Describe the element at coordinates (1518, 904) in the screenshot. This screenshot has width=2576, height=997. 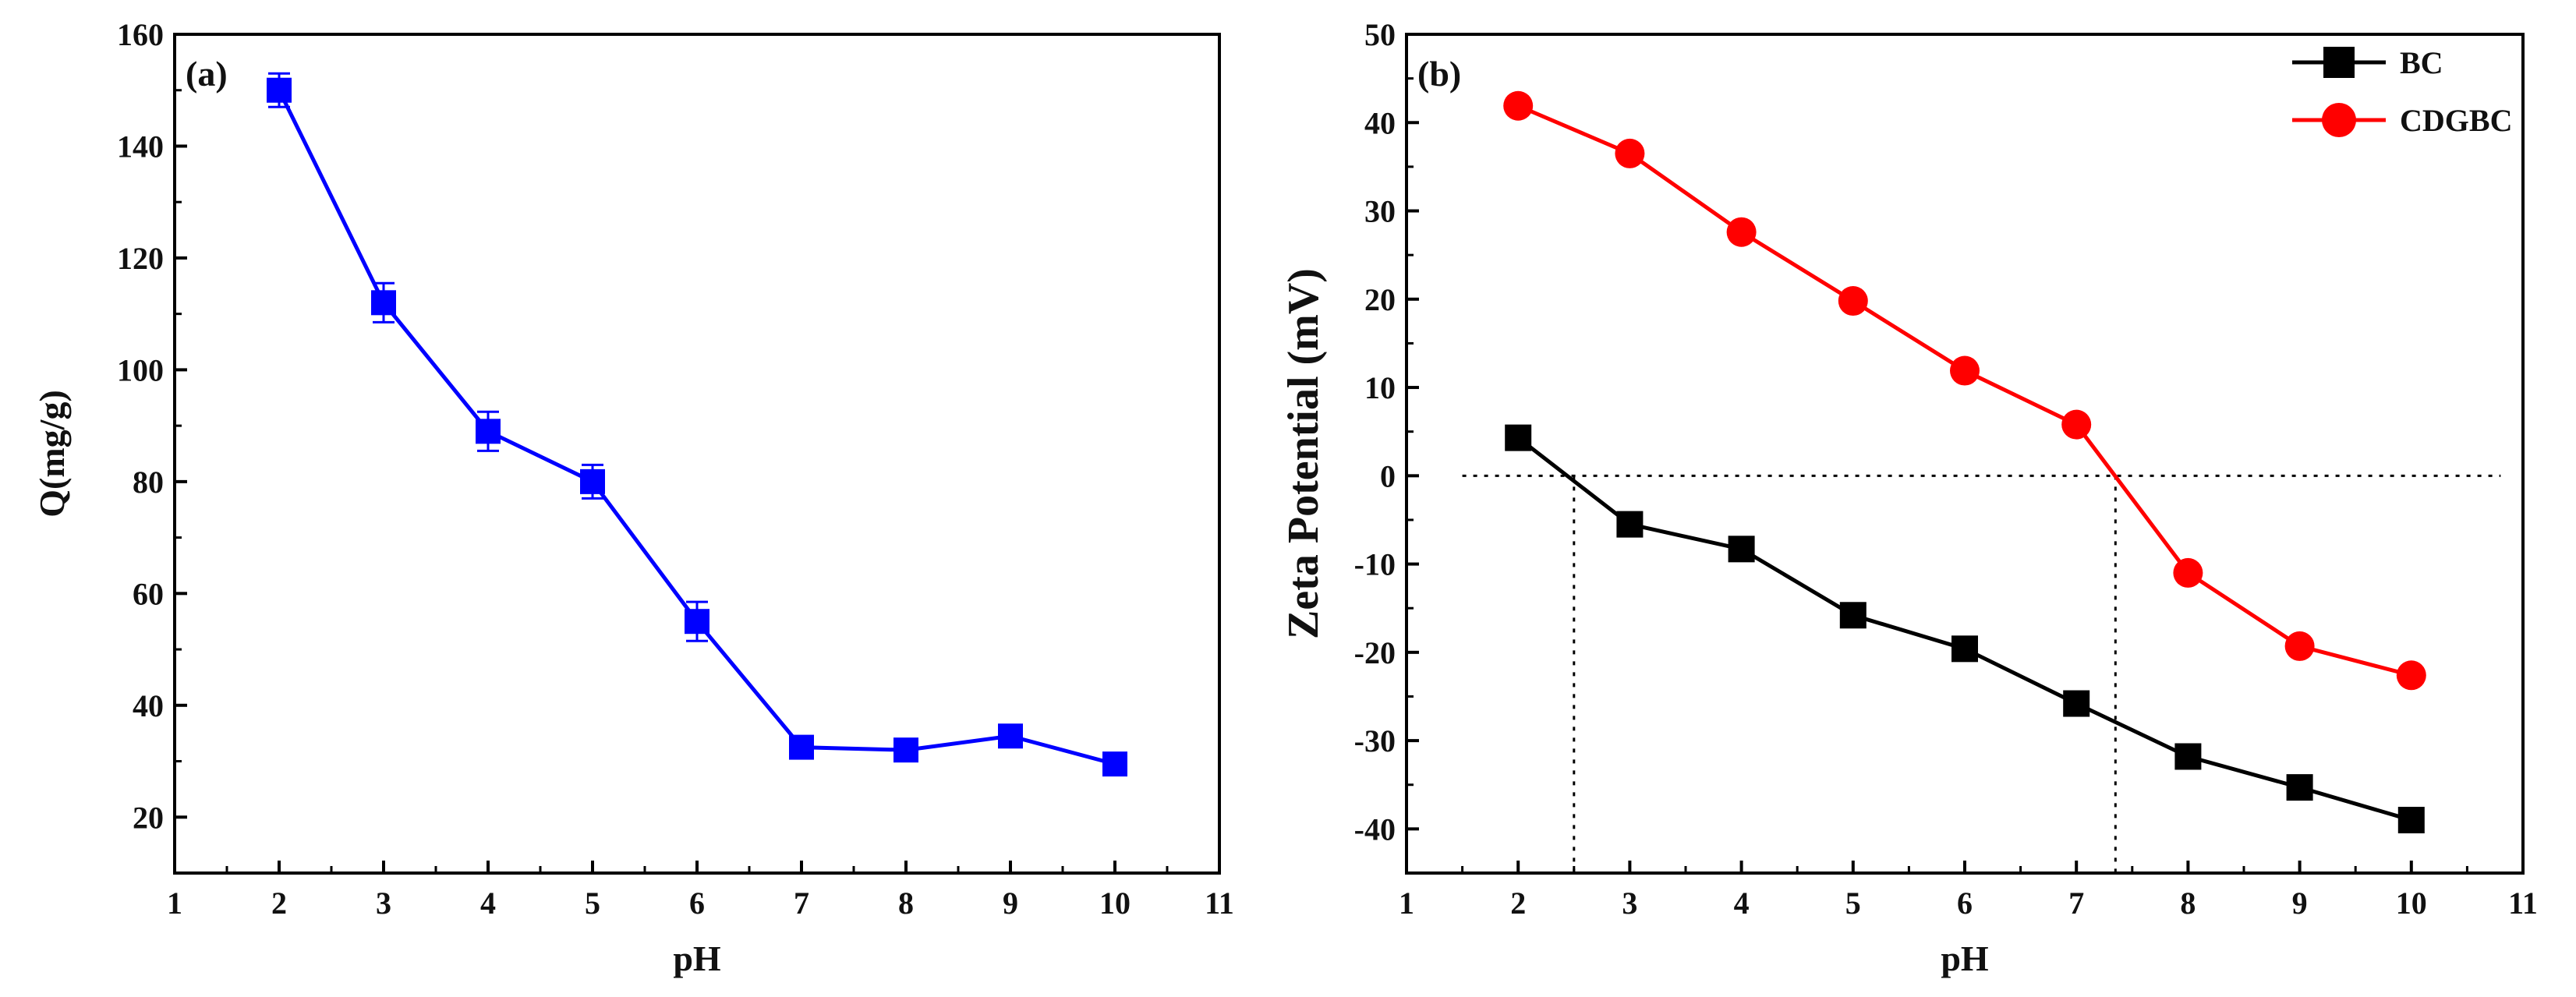
I see `panel-b-x-tick-label: 2` at that location.